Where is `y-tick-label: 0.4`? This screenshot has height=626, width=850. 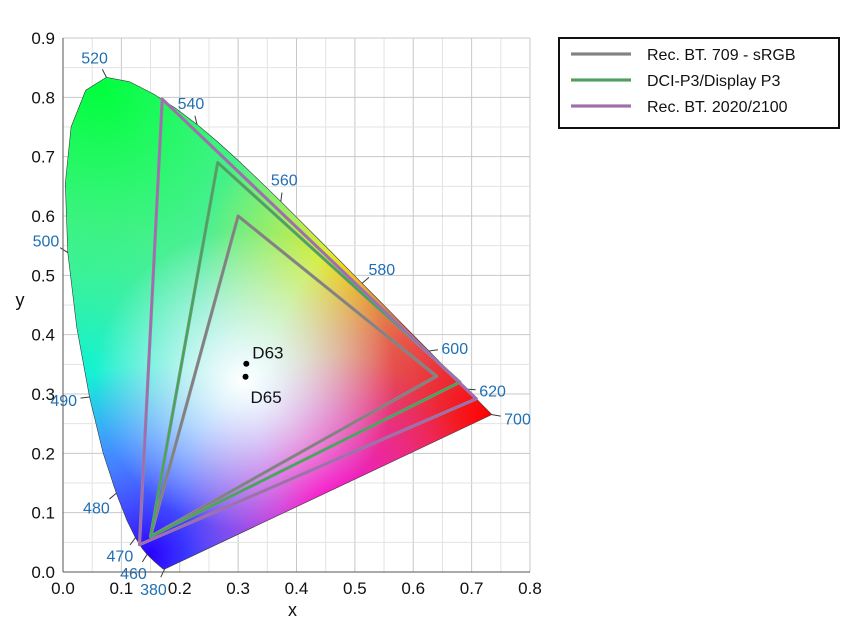
y-tick-label: 0.4 is located at coordinates (43, 335).